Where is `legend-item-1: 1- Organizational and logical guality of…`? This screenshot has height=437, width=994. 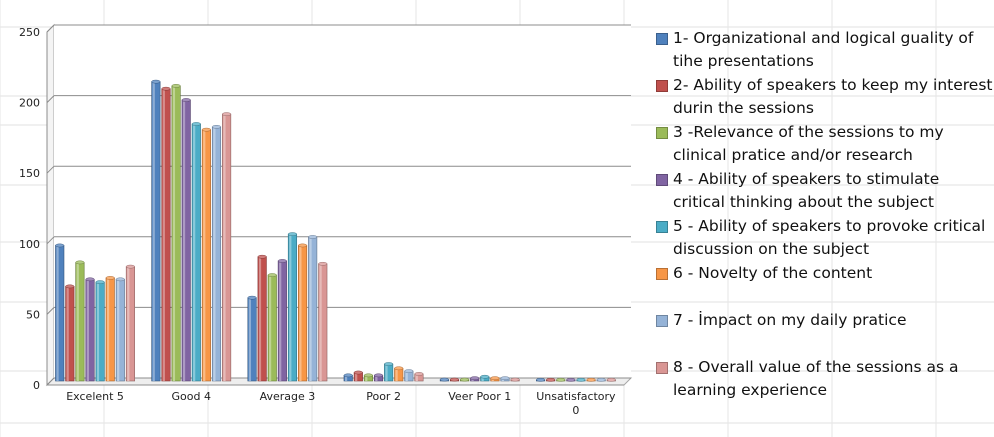 legend-item-1: 1- Organizational and logical guality of… is located at coordinates (825, 50).